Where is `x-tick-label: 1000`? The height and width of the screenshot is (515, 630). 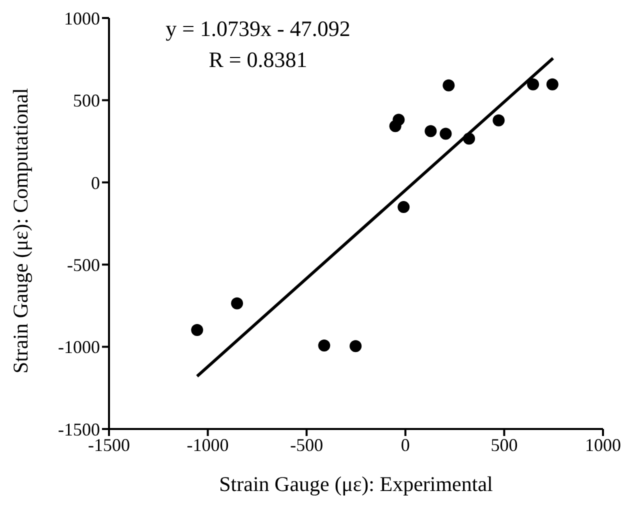
x-tick-label: 1000 is located at coordinates (603, 444).